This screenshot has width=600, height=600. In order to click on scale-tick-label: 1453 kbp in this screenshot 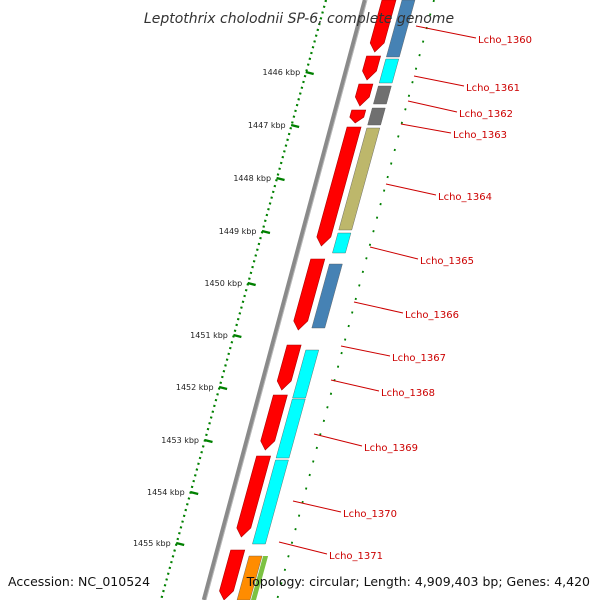, I will do `click(180, 440)`.